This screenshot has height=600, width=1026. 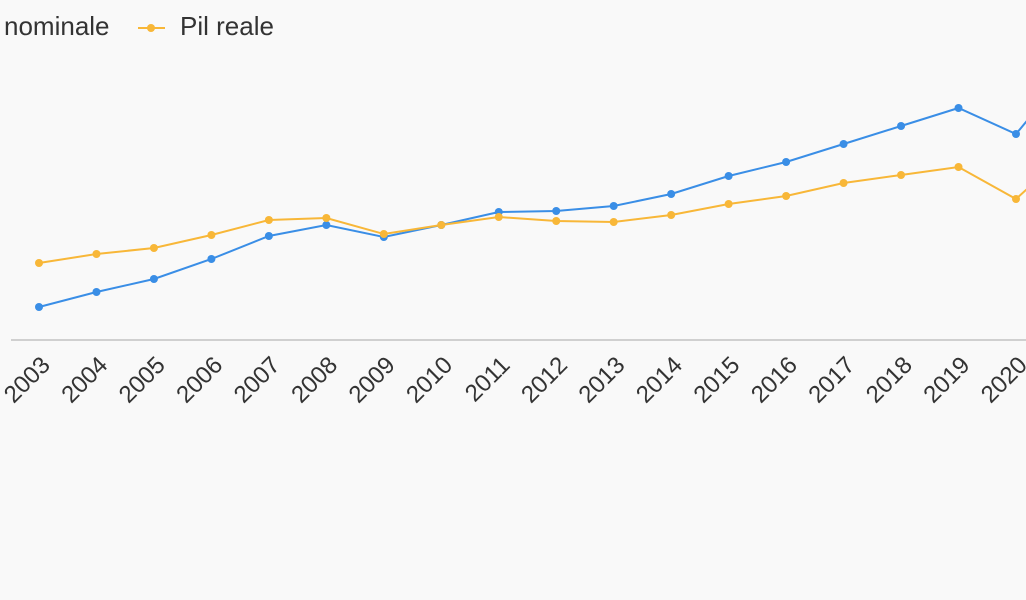 What do you see at coordinates (831, 380) in the screenshot?
I see `x-tick-label: 2017` at bounding box center [831, 380].